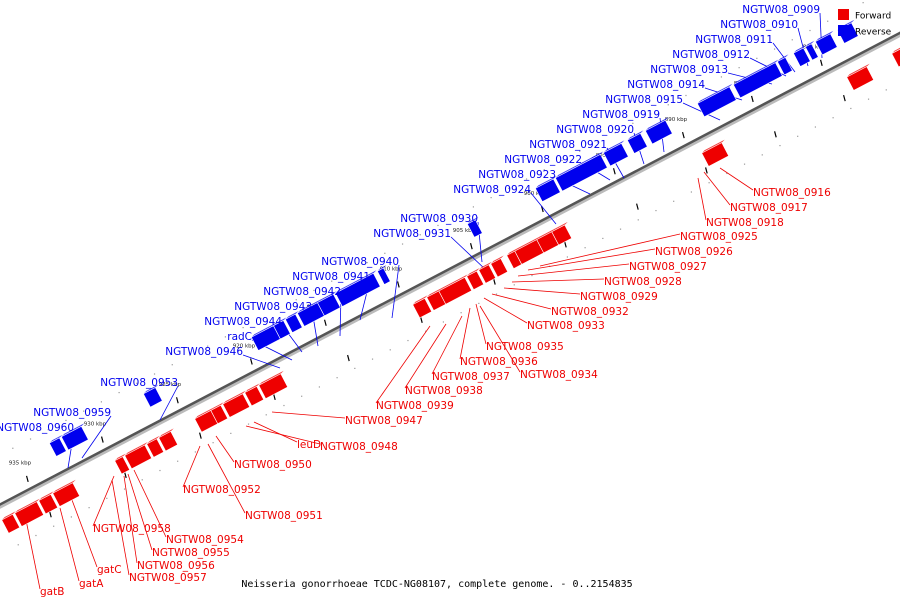 The image size is (900, 600). What do you see at coordinates (91, 584) in the screenshot?
I see `gene-label-gata: gatA` at bounding box center [91, 584].